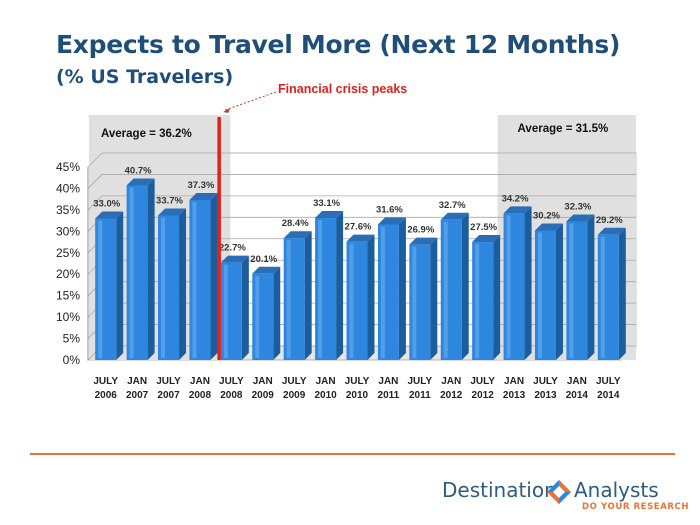 The width and height of the screenshot is (700, 525). I want to click on x-tick-label-year: 2013, so click(514, 395).